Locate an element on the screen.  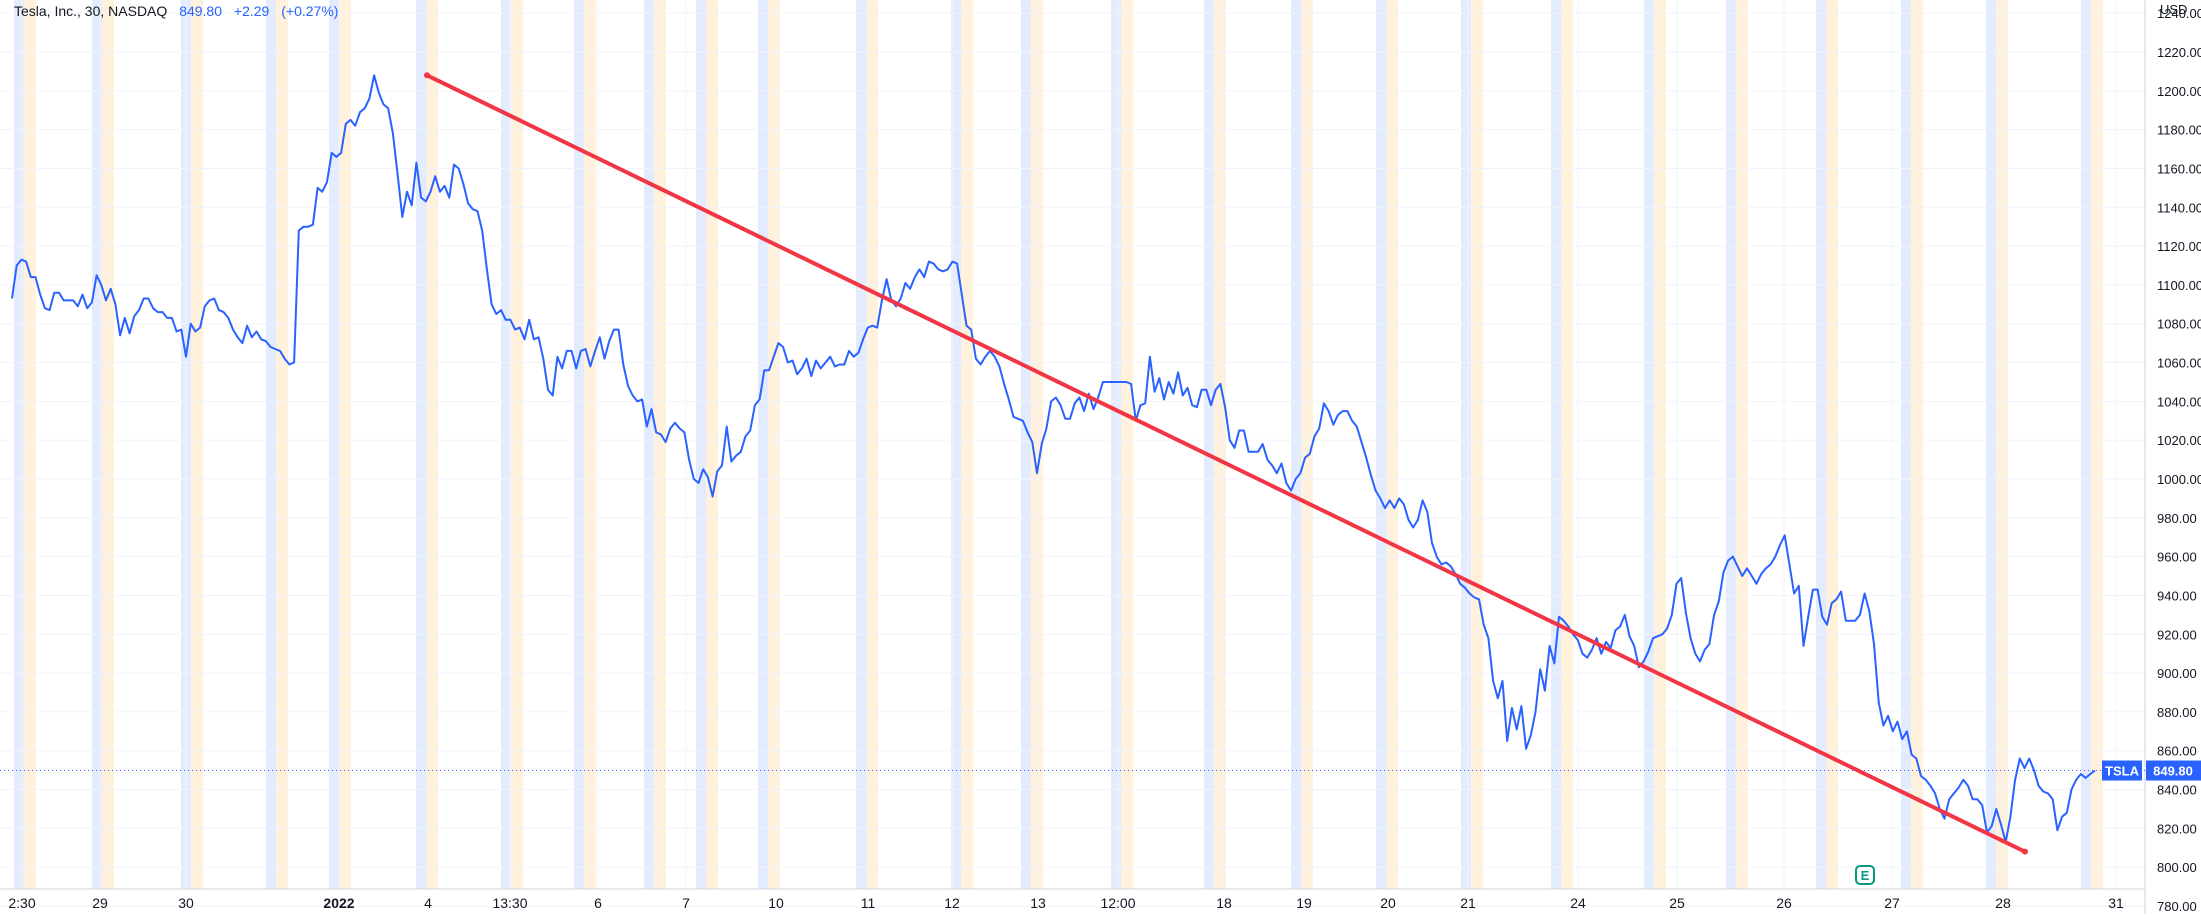
x-tick-label: 2:30 is located at coordinates (21, 903).